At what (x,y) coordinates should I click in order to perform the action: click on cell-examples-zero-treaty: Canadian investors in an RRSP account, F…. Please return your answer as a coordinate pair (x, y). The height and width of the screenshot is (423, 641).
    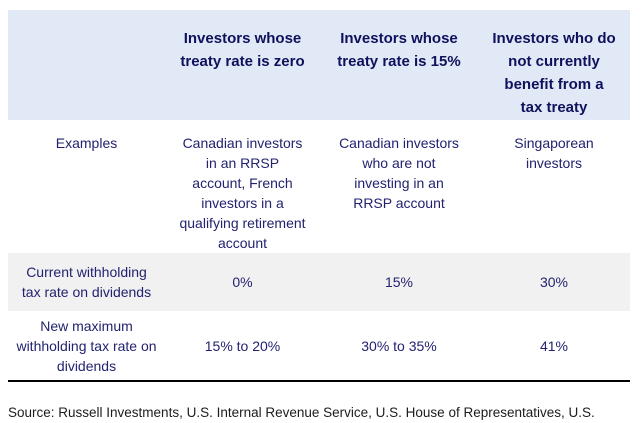
    Looking at the image, I should click on (242, 193).